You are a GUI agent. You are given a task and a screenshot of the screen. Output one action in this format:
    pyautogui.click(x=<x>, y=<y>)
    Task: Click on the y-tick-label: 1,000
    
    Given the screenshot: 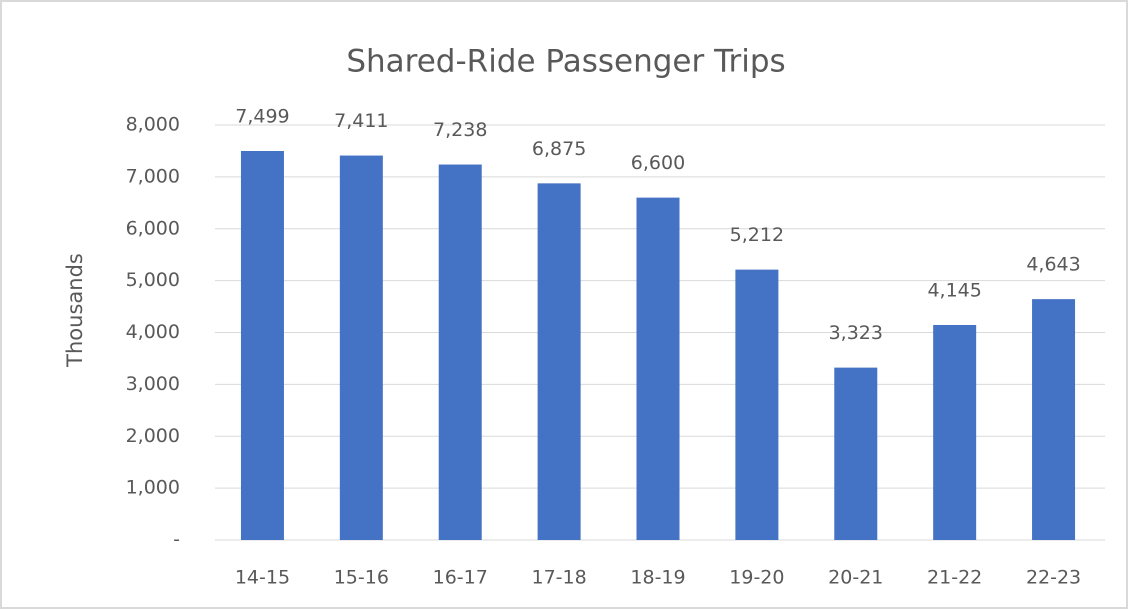 What is the action you would take?
    pyautogui.click(x=153, y=488)
    